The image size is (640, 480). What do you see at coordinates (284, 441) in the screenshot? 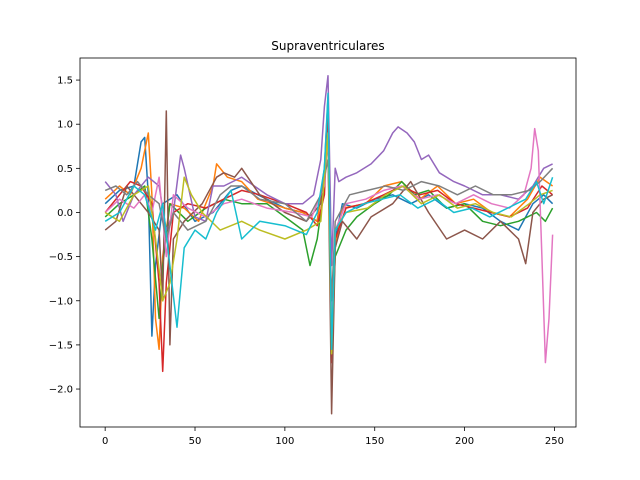
I see `x-tick-label: 100` at bounding box center [284, 441].